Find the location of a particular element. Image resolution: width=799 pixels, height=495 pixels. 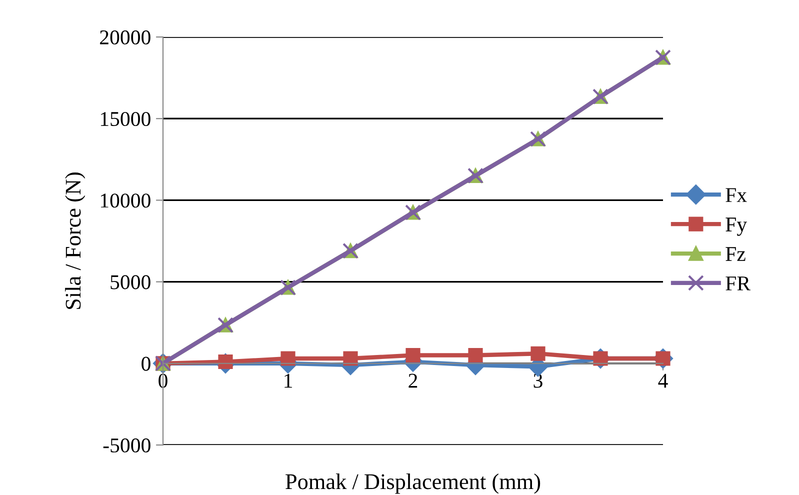

legend-label: Fx is located at coordinates (736, 195).